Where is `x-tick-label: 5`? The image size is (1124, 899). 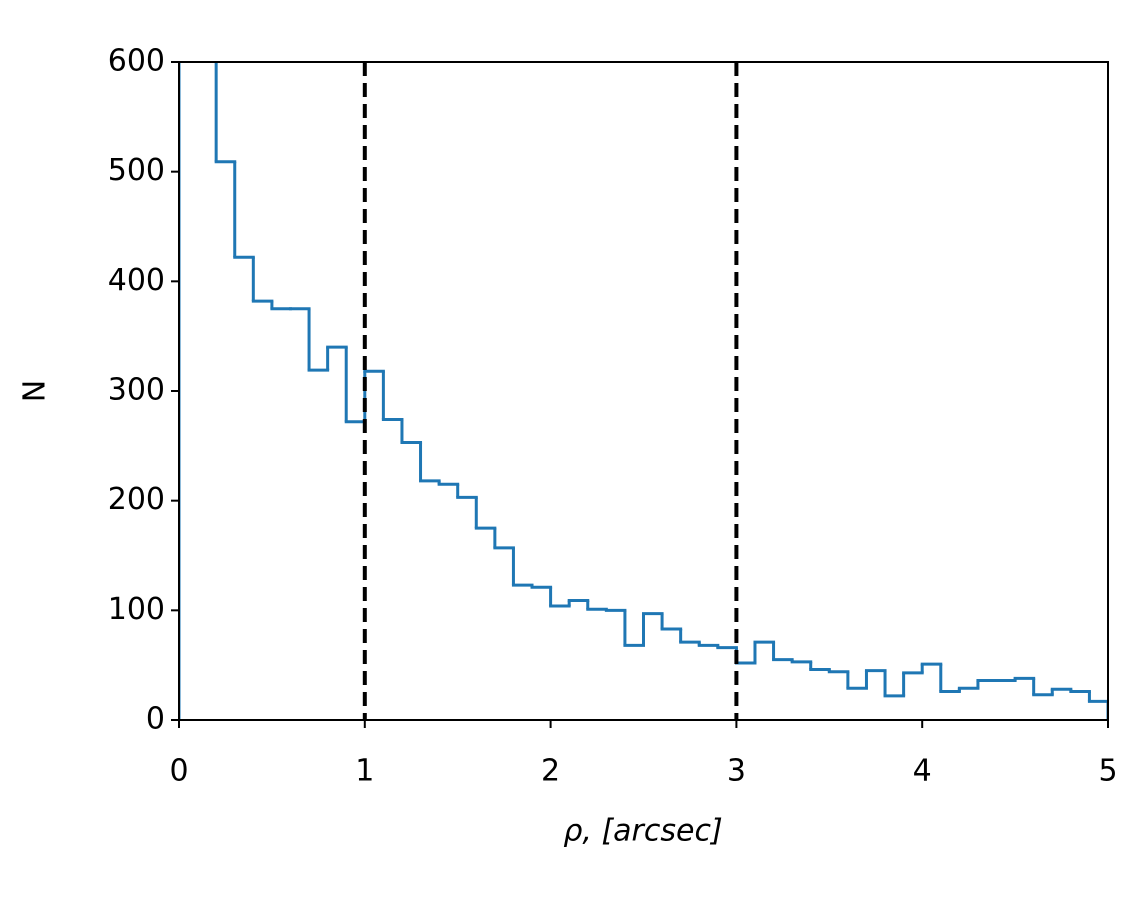
x-tick-label: 5 is located at coordinates (1107, 771).